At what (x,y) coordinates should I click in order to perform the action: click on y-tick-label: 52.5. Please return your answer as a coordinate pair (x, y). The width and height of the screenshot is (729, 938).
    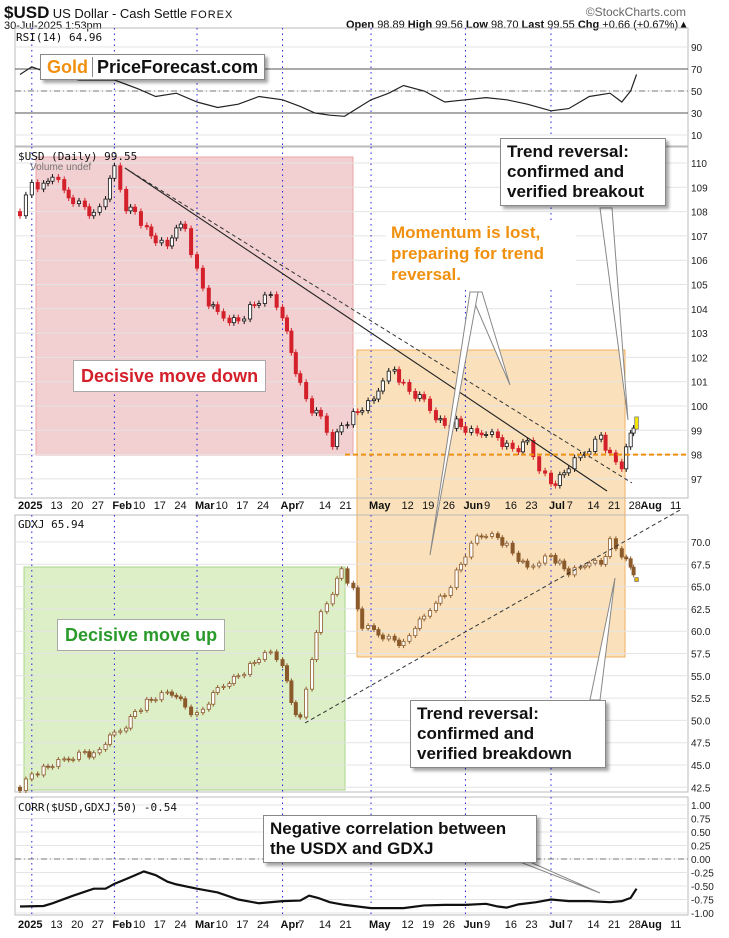
    Looking at the image, I should click on (701, 699).